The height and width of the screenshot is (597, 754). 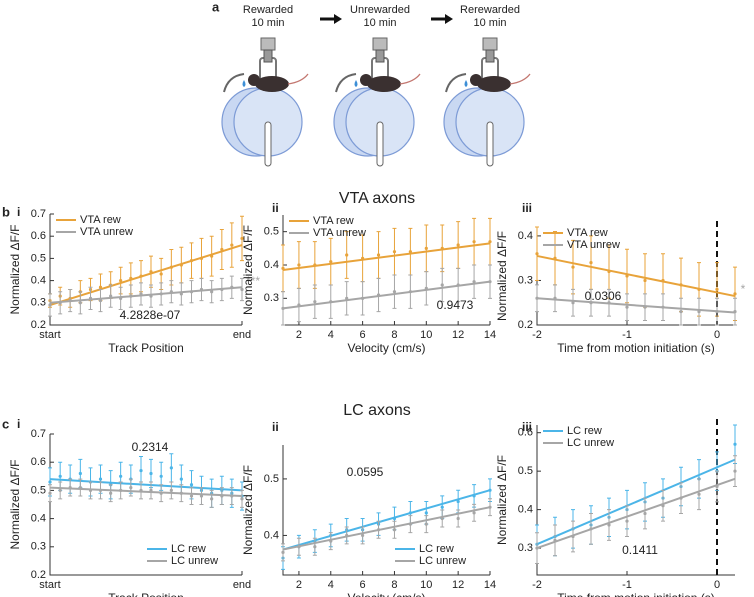 I want to click on annotation: 4.2828e-07, so click(x=150, y=315).